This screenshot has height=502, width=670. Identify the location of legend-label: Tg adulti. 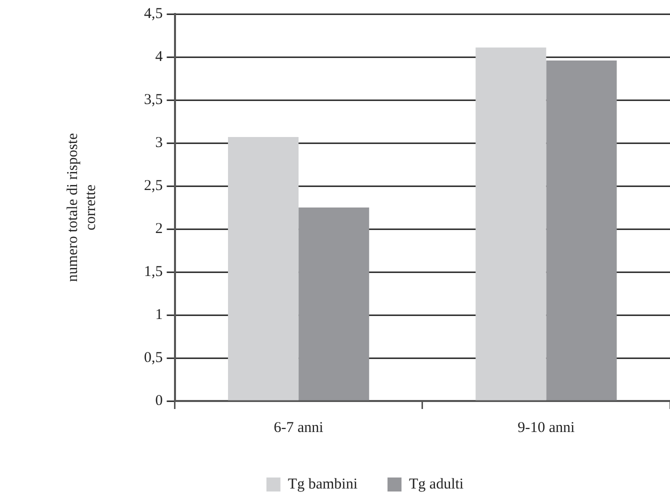
(436, 484).